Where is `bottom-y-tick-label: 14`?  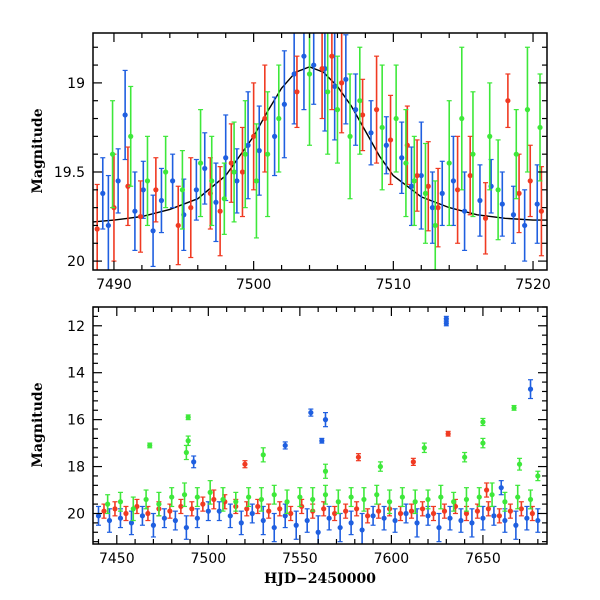 bottom-y-tick-label: 14 is located at coordinates (76, 374).